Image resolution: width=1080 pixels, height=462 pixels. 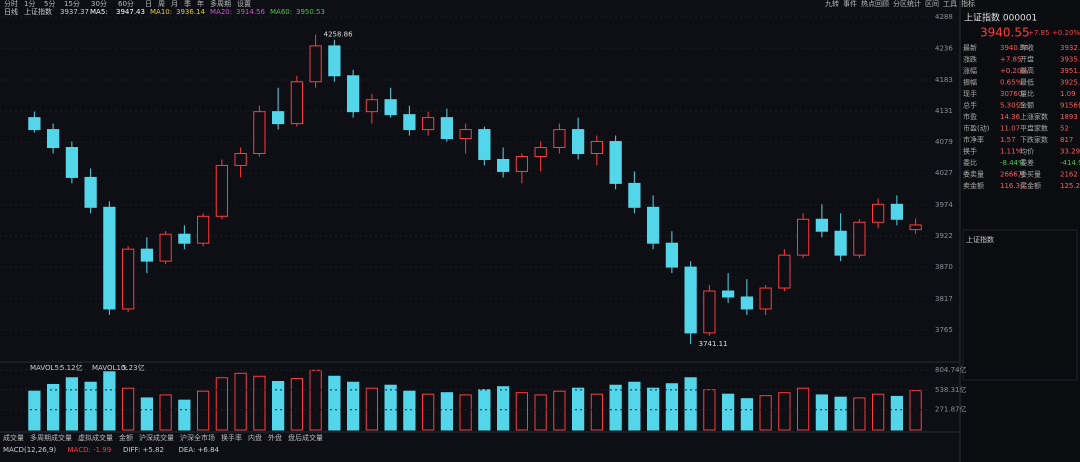 I want to click on quote-value: 3935.55, so click(x=1070, y=60).